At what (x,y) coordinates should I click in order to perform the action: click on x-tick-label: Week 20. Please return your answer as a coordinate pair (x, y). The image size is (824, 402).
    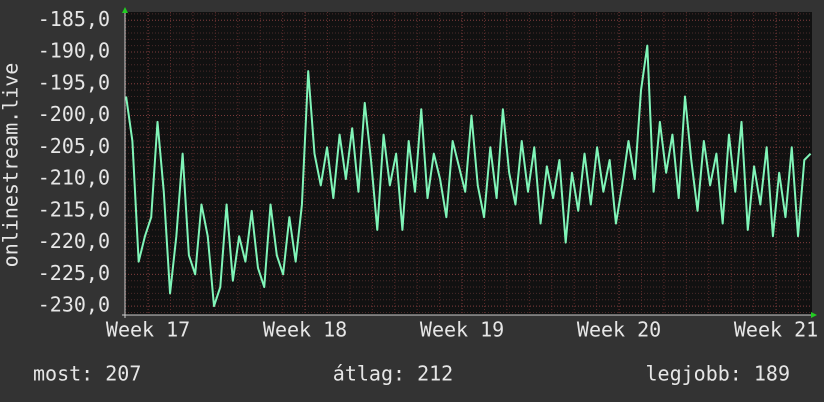
    Looking at the image, I should click on (619, 330).